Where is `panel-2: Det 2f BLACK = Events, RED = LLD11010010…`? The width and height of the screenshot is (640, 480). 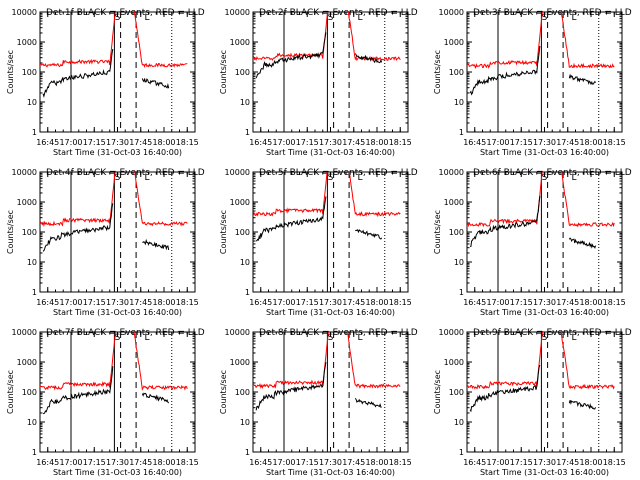
panel-2: Det 2f BLACK = Events, RED = LLD11010010… is located at coordinates (318, 82).